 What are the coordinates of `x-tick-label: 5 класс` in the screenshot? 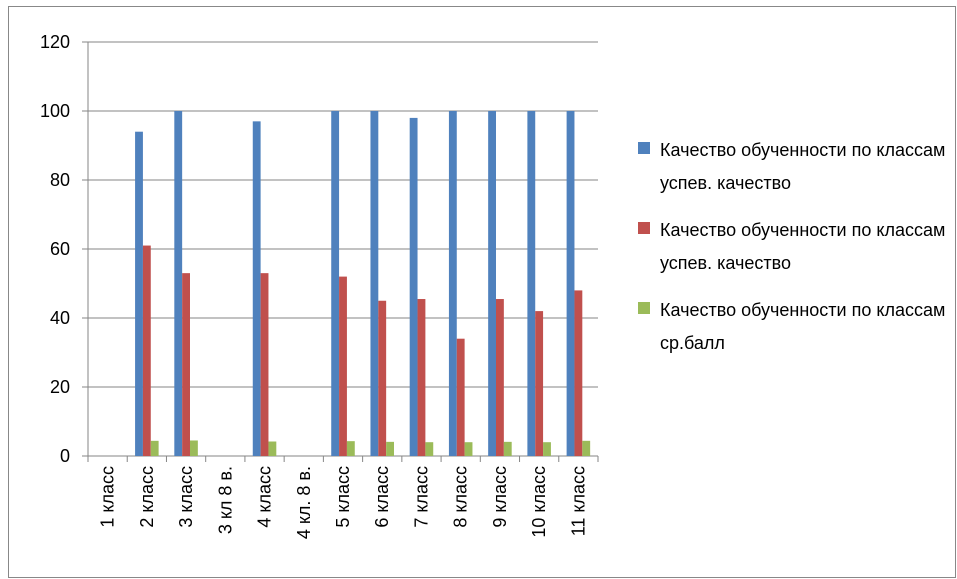 It's located at (343, 497).